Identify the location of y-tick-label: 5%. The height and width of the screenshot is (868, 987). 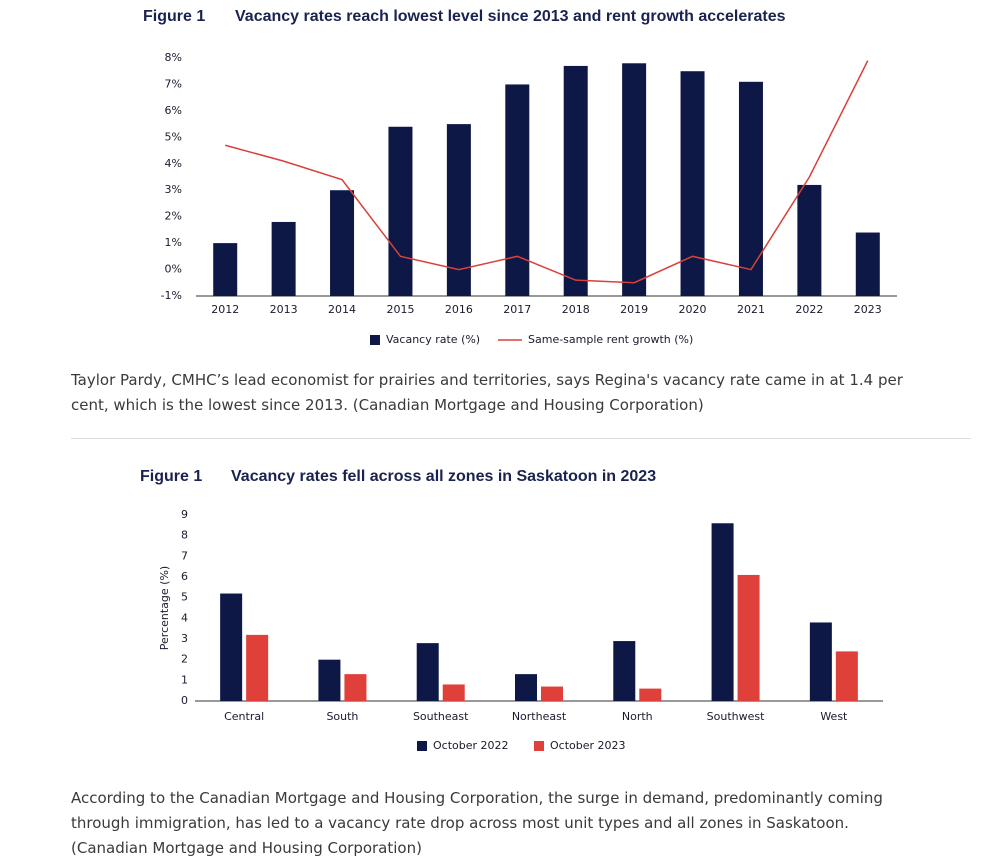
(173, 136).